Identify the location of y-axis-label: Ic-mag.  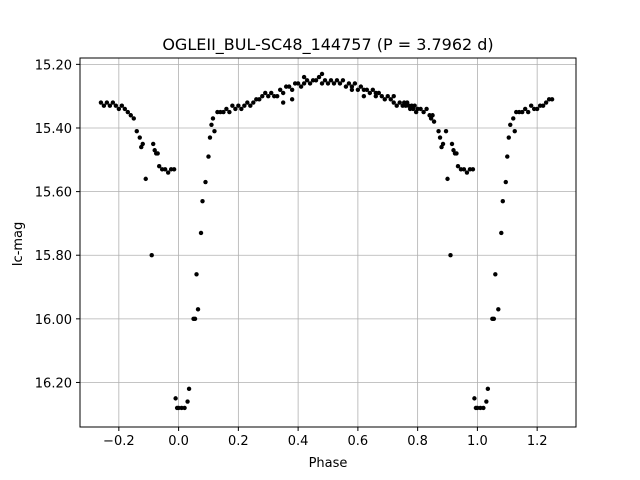
(18, 244).